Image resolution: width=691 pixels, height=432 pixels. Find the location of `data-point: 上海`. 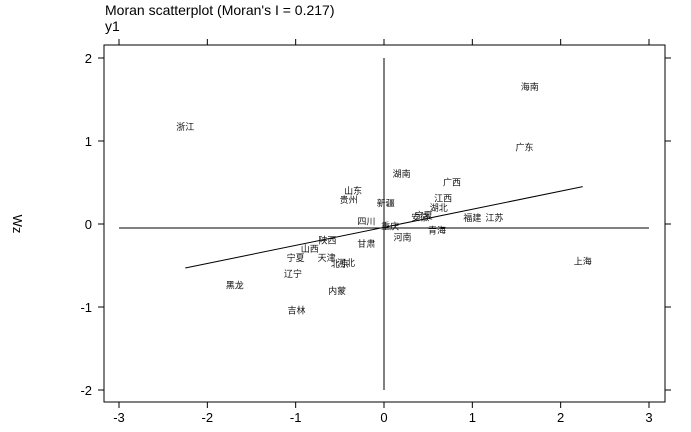

data-point: 上海 is located at coordinates (583, 261).